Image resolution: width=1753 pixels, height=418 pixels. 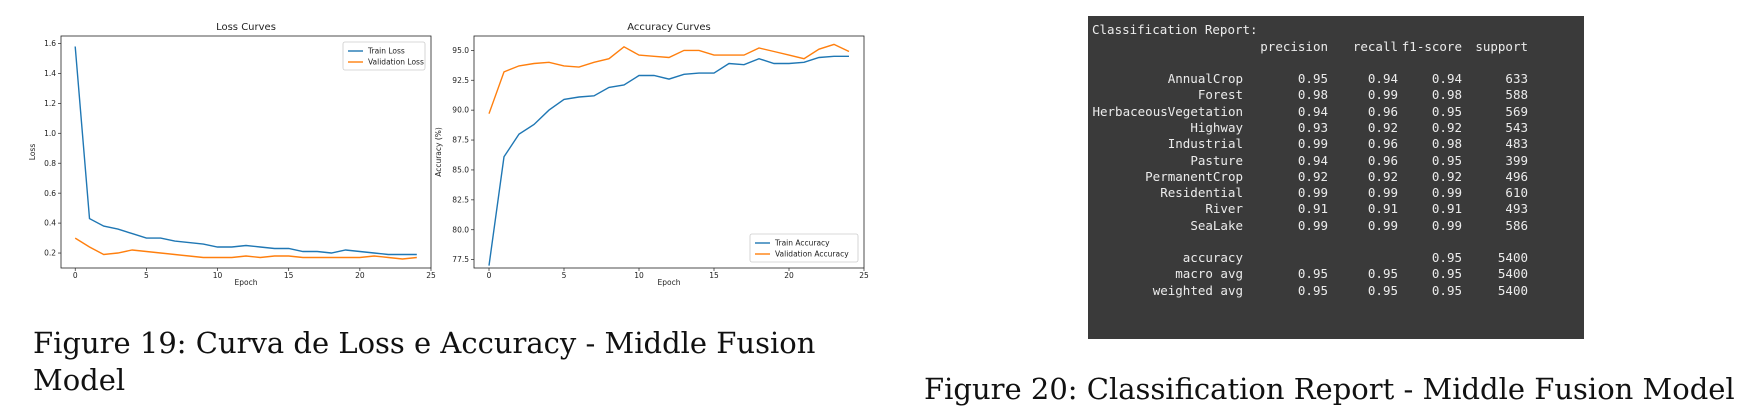 I want to click on report-cell-f1-score: 0.91, so click(x=1446, y=209).